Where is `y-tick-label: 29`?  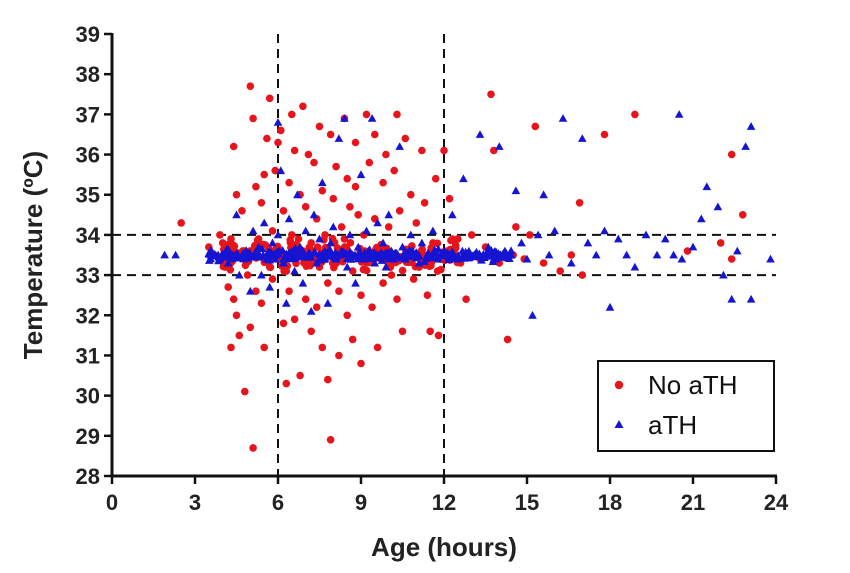 y-tick-label: 29 is located at coordinates (88, 436).